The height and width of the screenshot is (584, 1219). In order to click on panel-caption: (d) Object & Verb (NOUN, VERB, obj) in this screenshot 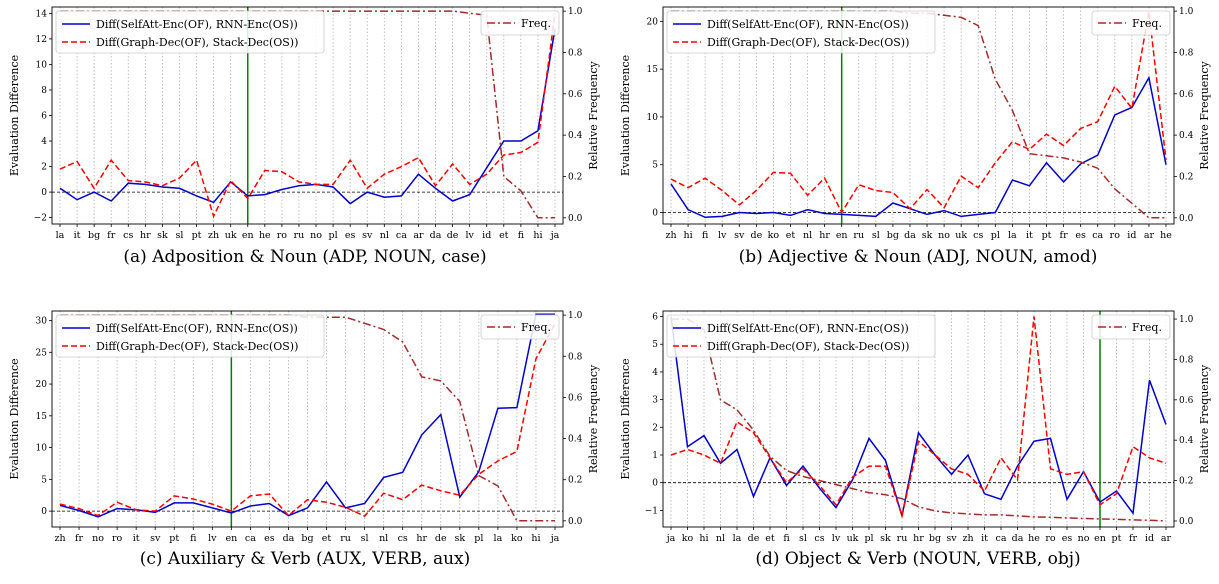, I will do `click(917, 559)`.